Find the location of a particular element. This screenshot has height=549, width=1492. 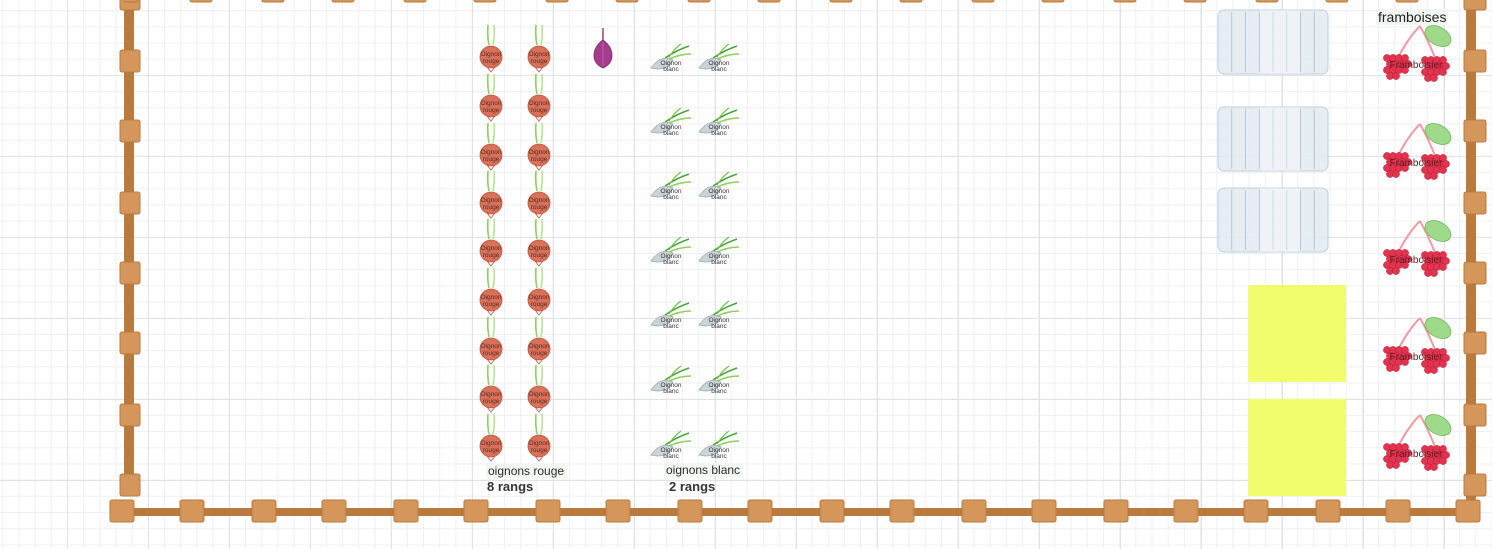

greenhouse-tunnel-icon is located at coordinates (1273, 139).